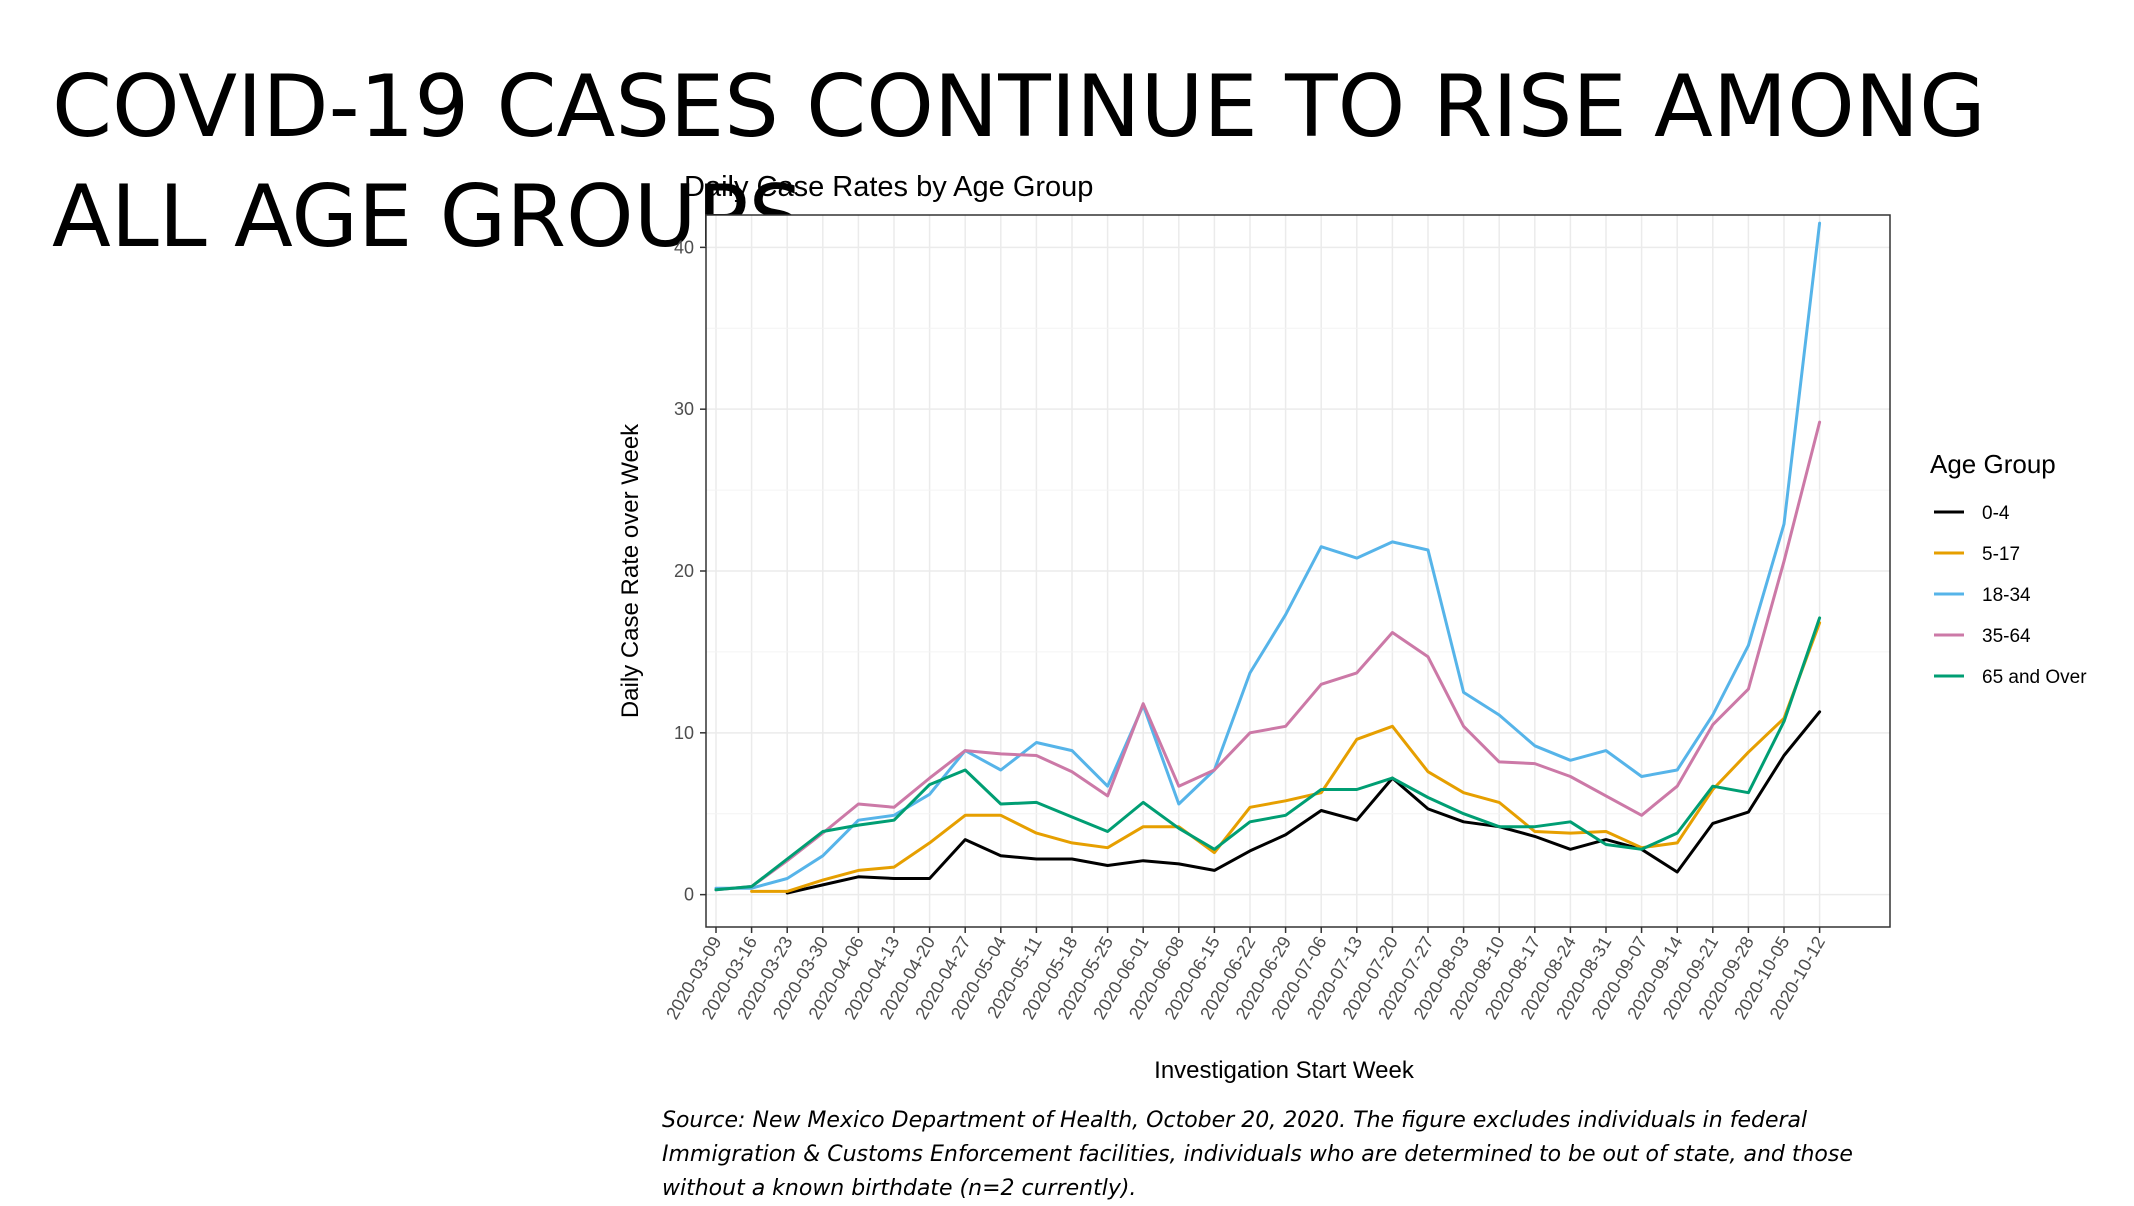 The width and height of the screenshot is (2134, 1206). I want to click on y-tick-label: 0, so click(689, 895).